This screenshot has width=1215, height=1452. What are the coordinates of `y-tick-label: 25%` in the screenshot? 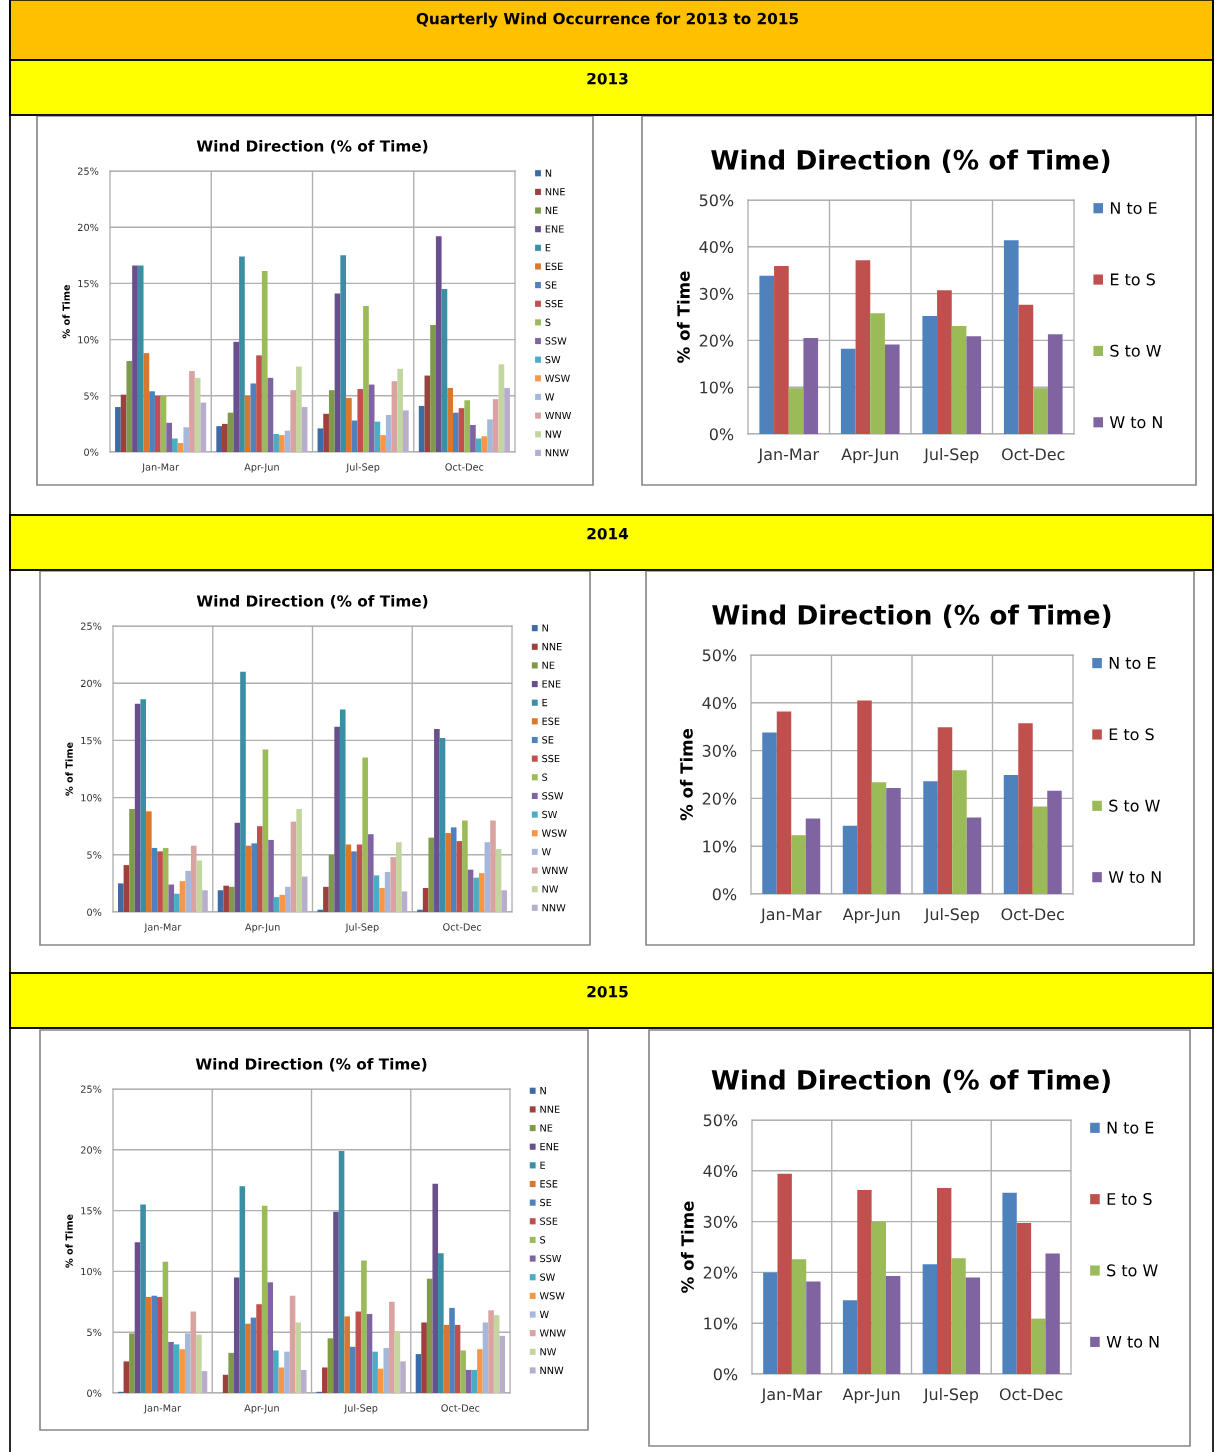 It's located at (91, 626).